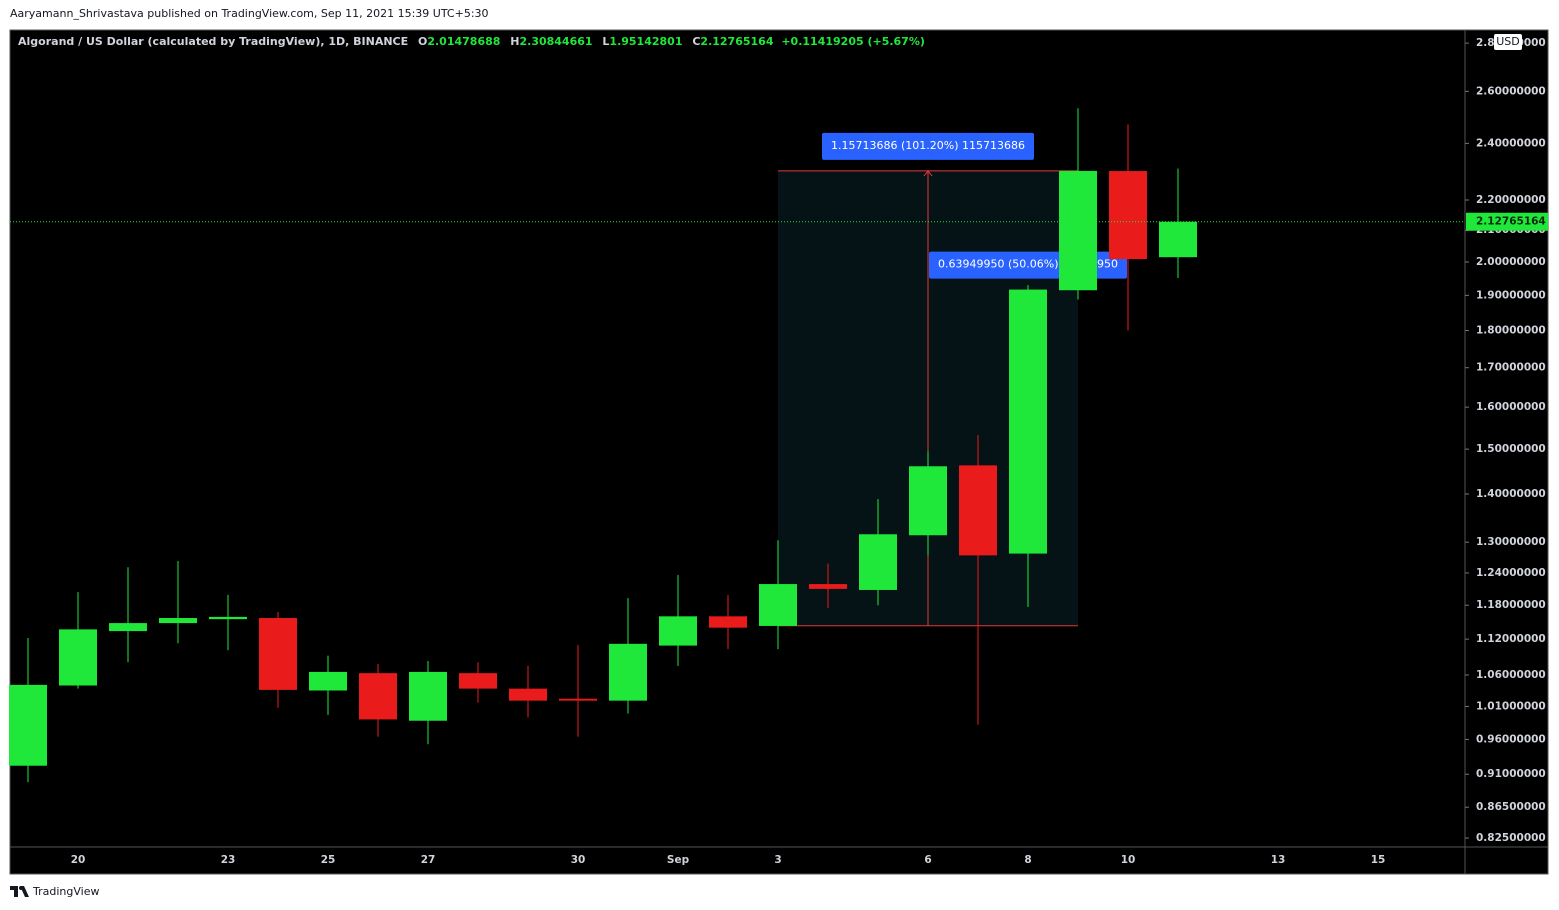 This screenshot has height=910, width=1559. What do you see at coordinates (1278, 860) in the screenshot?
I see `x-tick-label: 13` at bounding box center [1278, 860].